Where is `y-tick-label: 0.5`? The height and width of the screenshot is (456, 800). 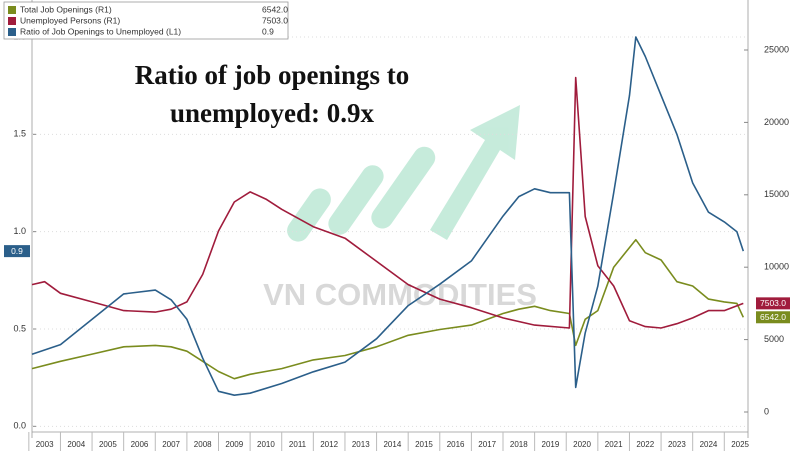 y-tick-label: 0.5 is located at coordinates (19, 328).